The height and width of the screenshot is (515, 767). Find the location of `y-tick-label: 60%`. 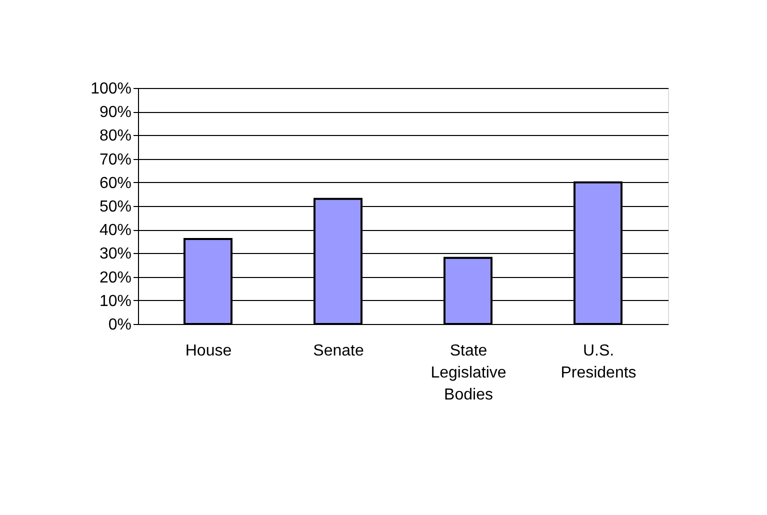

y-tick-label: 60% is located at coordinates (115, 183).